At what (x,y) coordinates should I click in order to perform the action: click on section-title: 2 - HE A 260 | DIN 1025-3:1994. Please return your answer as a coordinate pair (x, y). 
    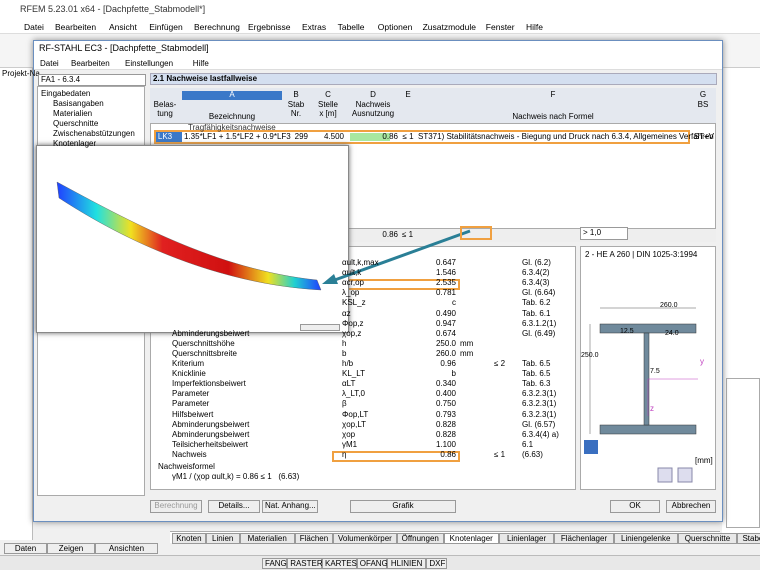
    Looking at the image, I should click on (641, 254).